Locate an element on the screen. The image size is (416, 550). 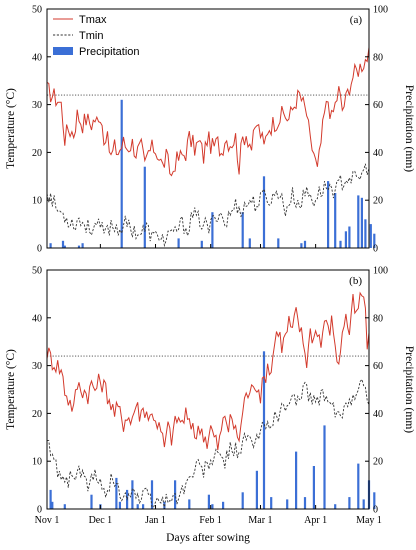
x-tick-label: Dec 1 is located at coordinates (101, 520).